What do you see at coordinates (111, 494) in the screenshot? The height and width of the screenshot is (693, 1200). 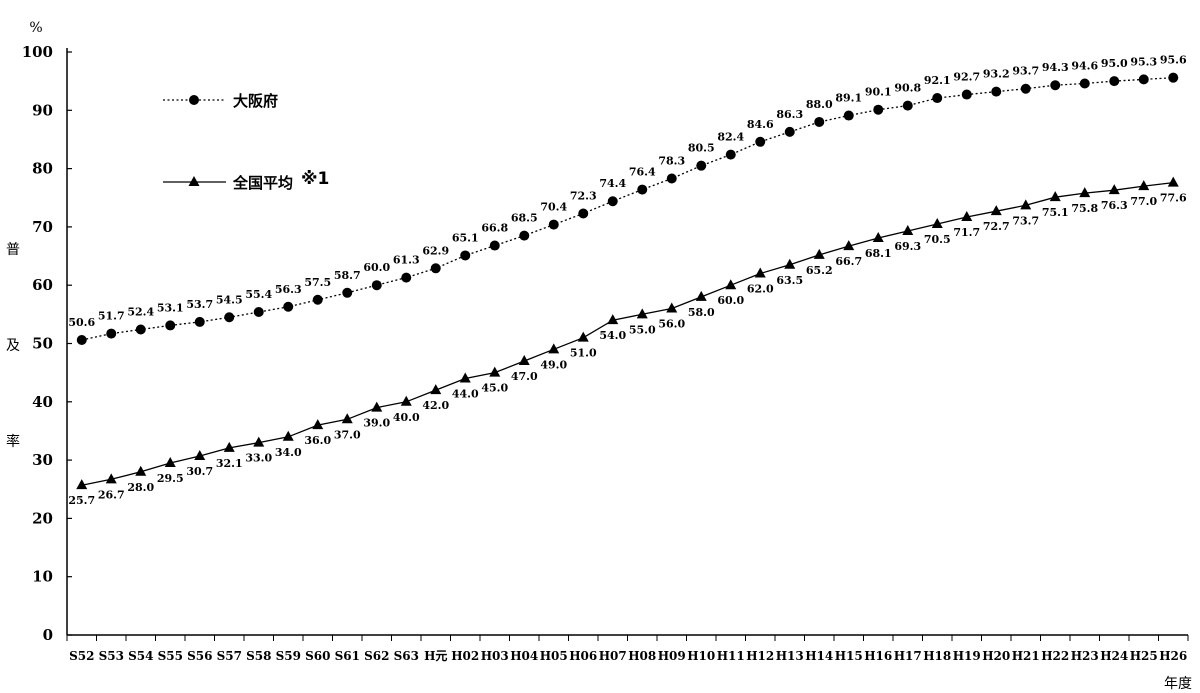 I see `data-label: 26.7` at bounding box center [111, 494].